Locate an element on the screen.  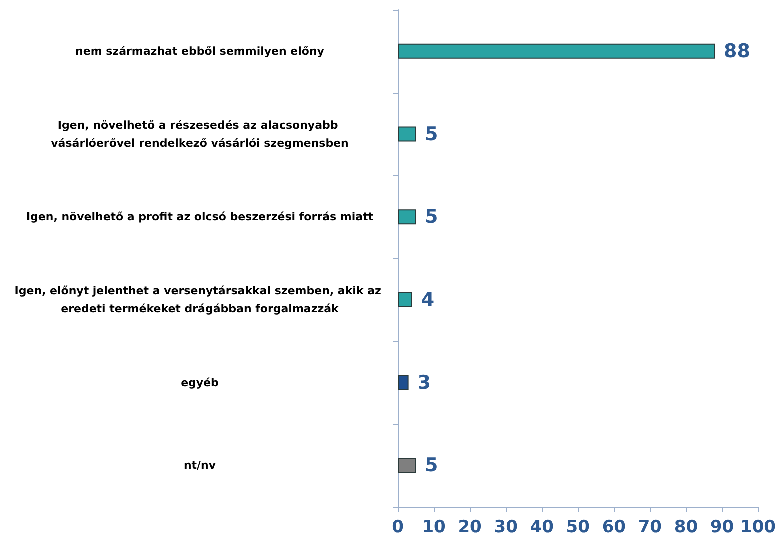
x-tick-label: 90 is located at coordinates (722, 527).